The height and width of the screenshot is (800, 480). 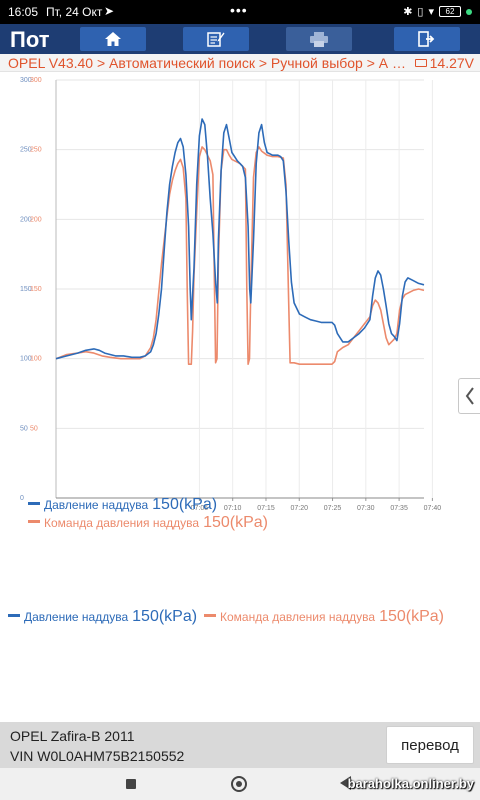 I want to click on edit-icon, so click(x=216, y=39).